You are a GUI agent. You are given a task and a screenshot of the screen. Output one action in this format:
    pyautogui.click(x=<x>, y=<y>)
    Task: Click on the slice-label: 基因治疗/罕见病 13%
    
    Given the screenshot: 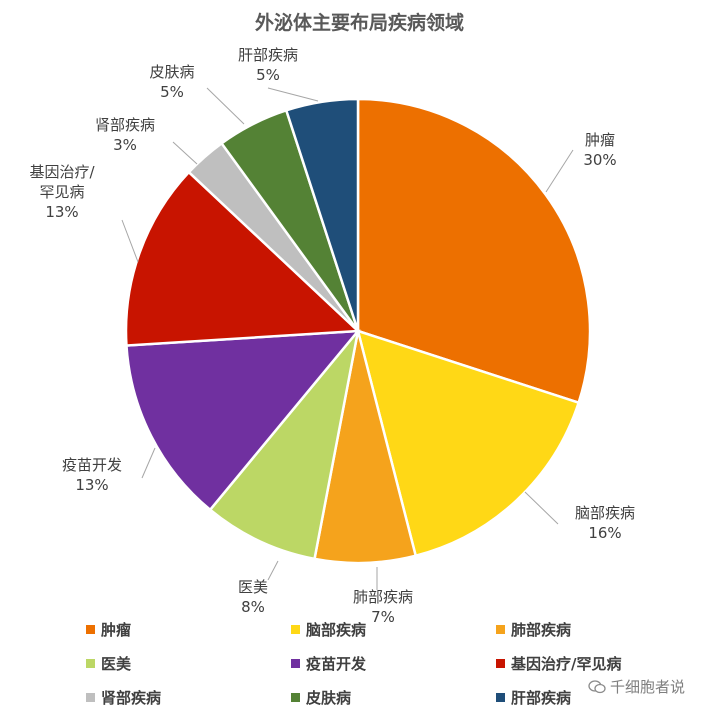 What is the action you would take?
    pyautogui.click(x=62, y=192)
    